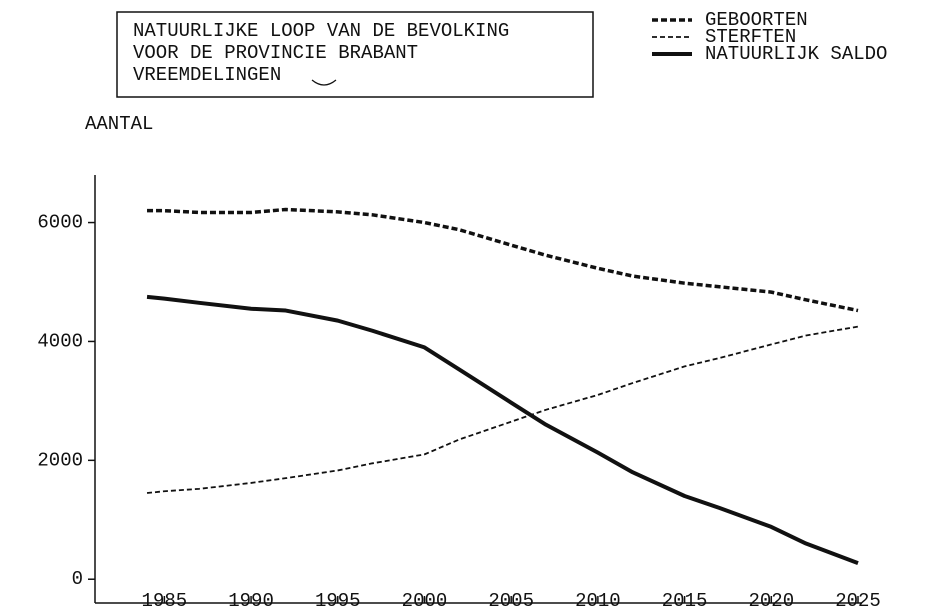  What do you see at coordinates (251, 599) in the screenshot?
I see `x-tick-label: 1990` at bounding box center [251, 599].